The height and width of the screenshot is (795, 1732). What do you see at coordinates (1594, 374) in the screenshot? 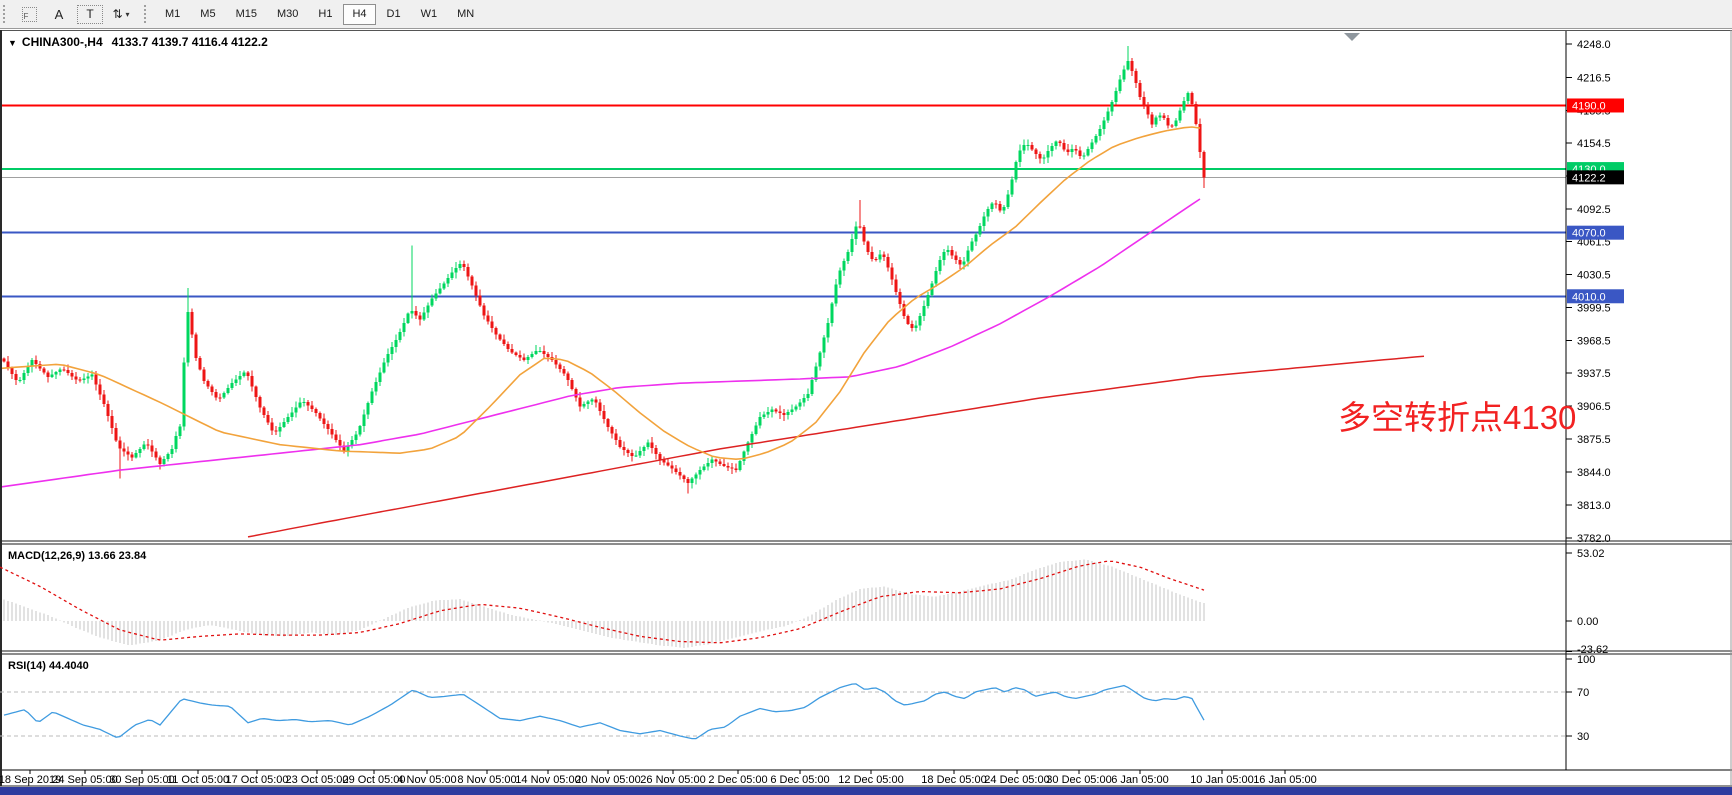
I see `price-axis-label: 3937.5` at bounding box center [1594, 374].